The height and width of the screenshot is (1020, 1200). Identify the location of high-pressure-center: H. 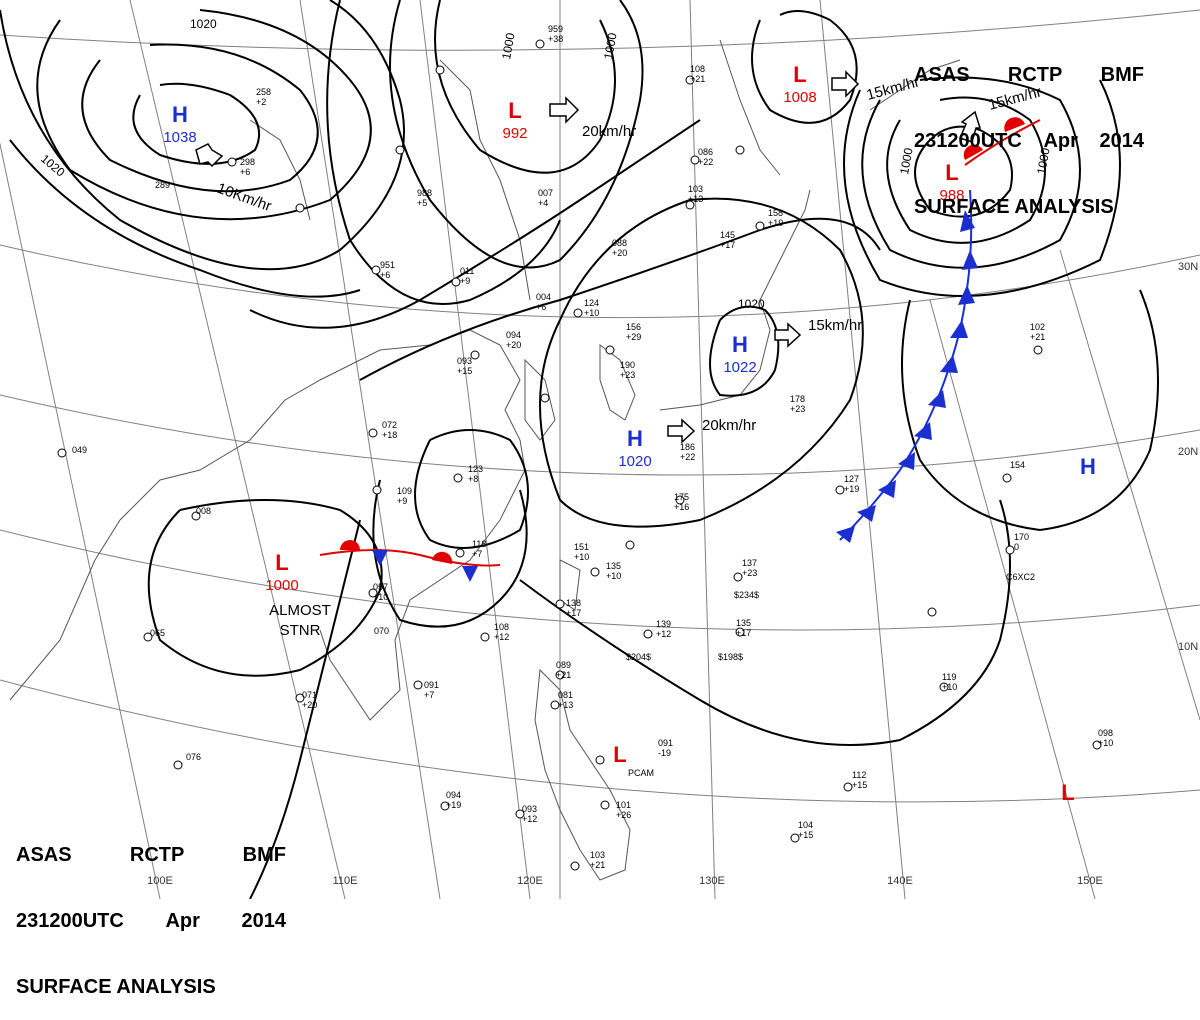
(1088, 466).